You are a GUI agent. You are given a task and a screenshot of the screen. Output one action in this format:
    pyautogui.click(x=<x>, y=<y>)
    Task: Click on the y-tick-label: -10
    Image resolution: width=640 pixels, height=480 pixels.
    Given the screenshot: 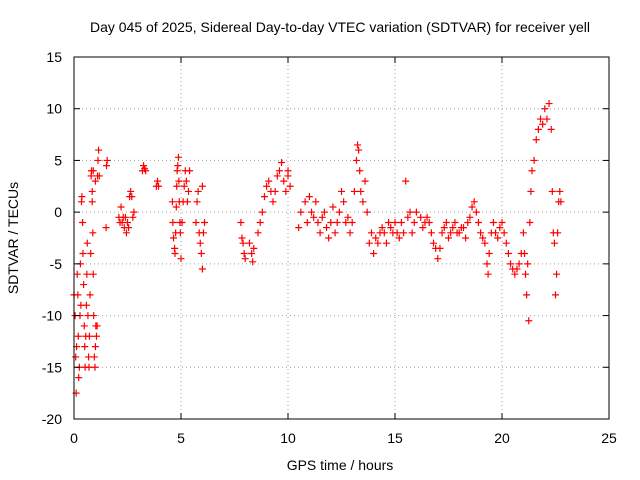 What is the action you would take?
    pyautogui.click(x=52, y=316)
    